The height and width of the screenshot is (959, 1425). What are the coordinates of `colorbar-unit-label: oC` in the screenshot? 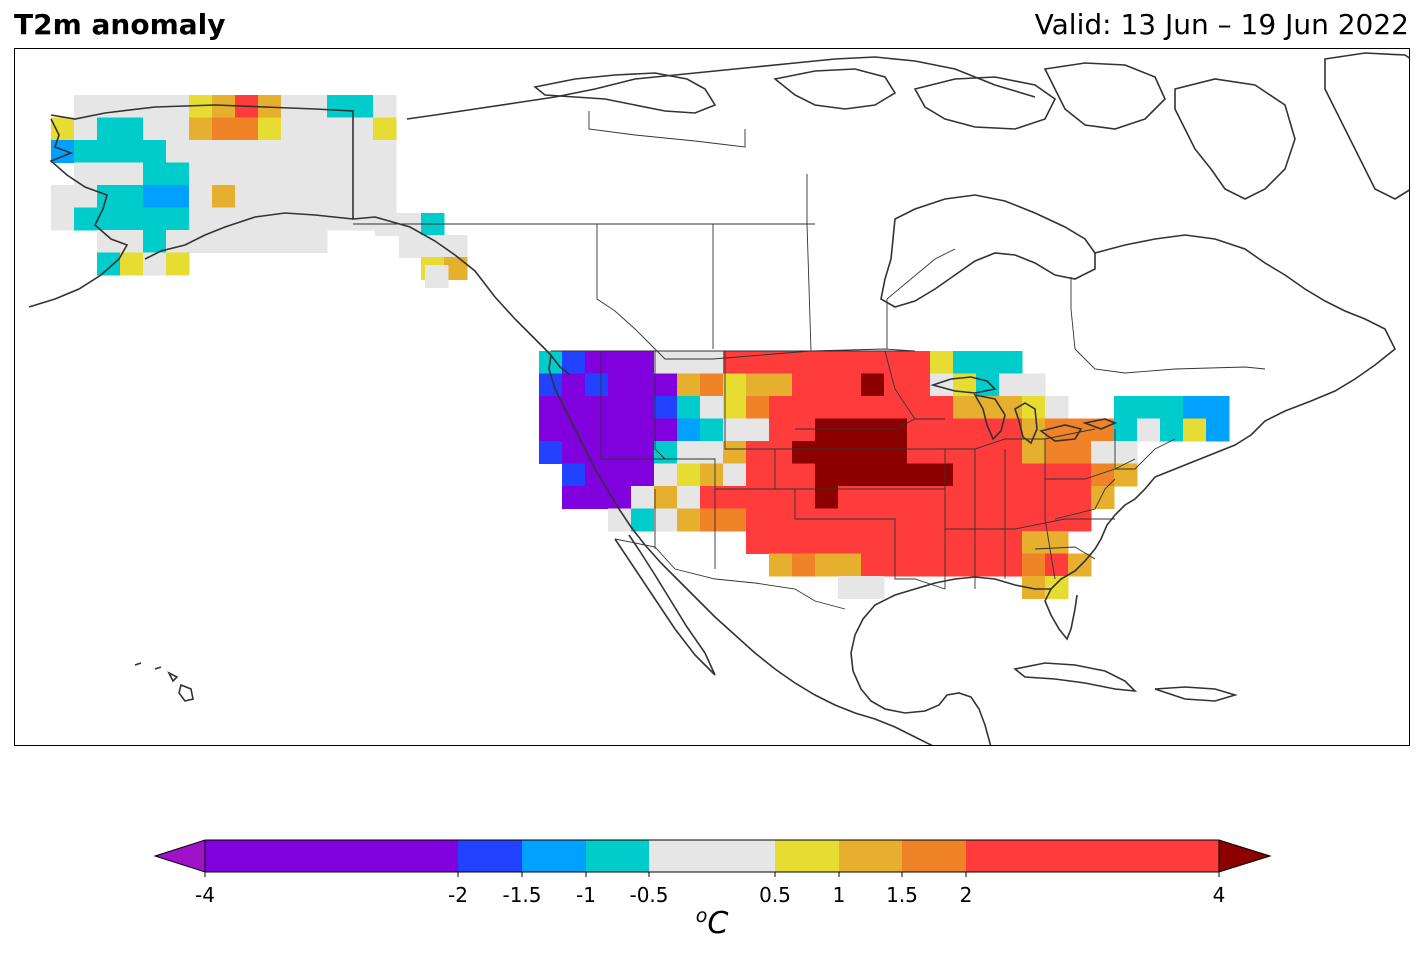 It's located at (712, 923).